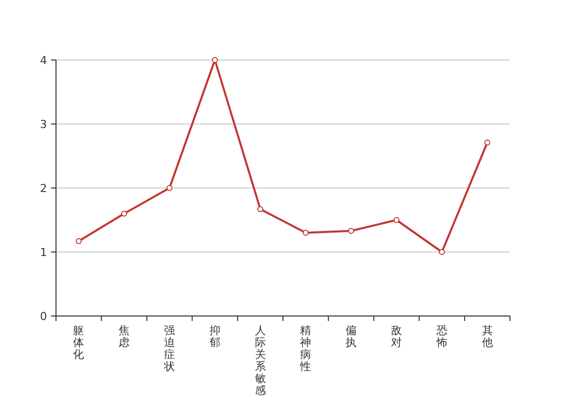  I want to click on x-tick-label: 焦虑, so click(124, 336).